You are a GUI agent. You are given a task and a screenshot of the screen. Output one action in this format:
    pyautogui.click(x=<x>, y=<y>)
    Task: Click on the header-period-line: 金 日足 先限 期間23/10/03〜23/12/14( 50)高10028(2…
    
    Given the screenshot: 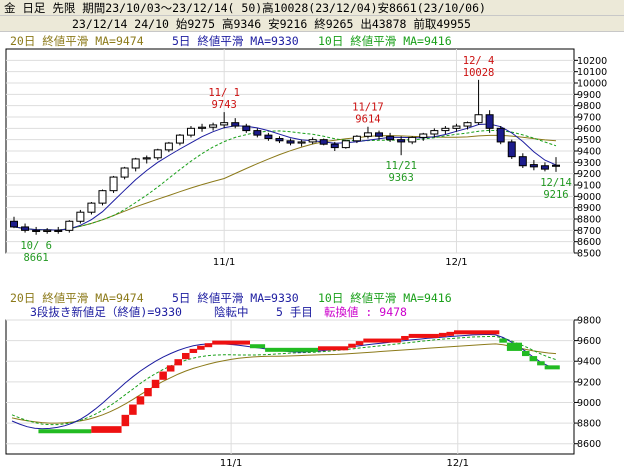 What is the action you would take?
    pyautogui.click(x=312, y=8)
    